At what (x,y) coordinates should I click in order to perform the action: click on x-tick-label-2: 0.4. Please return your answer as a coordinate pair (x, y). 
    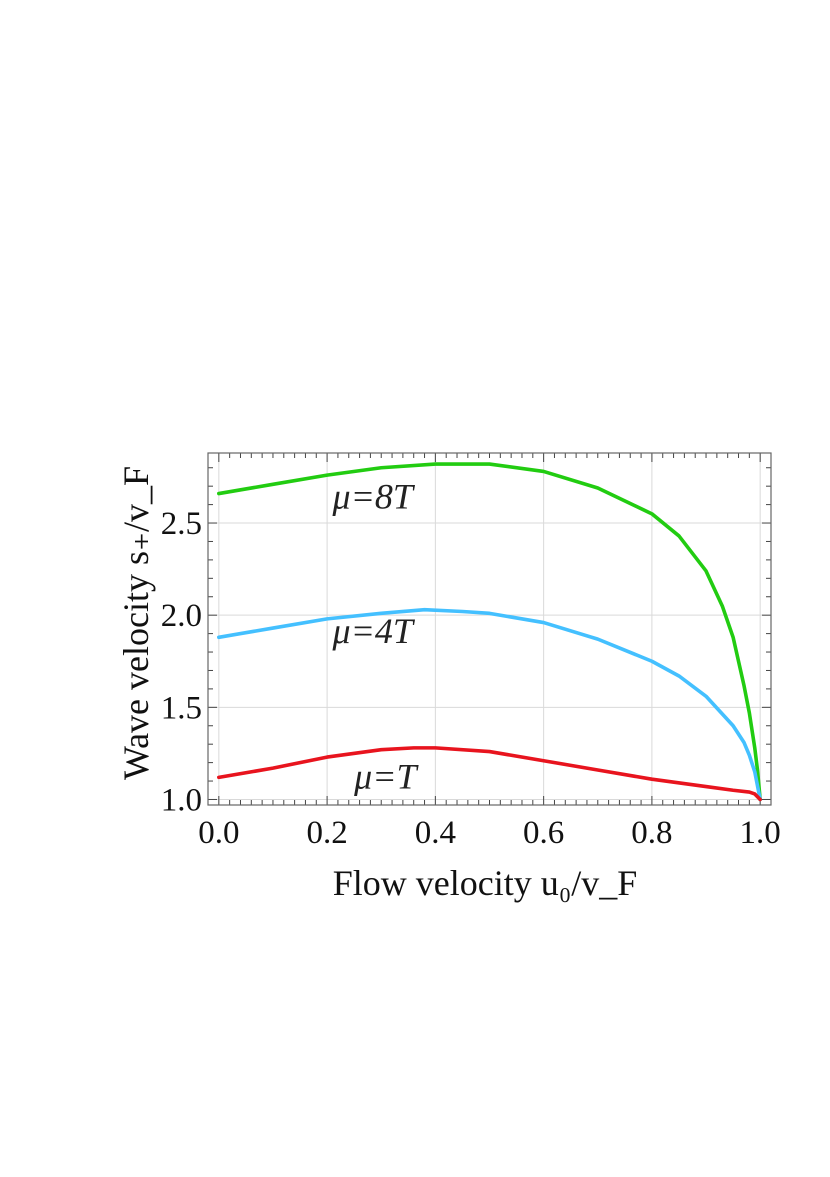
    Looking at the image, I should click on (435, 833).